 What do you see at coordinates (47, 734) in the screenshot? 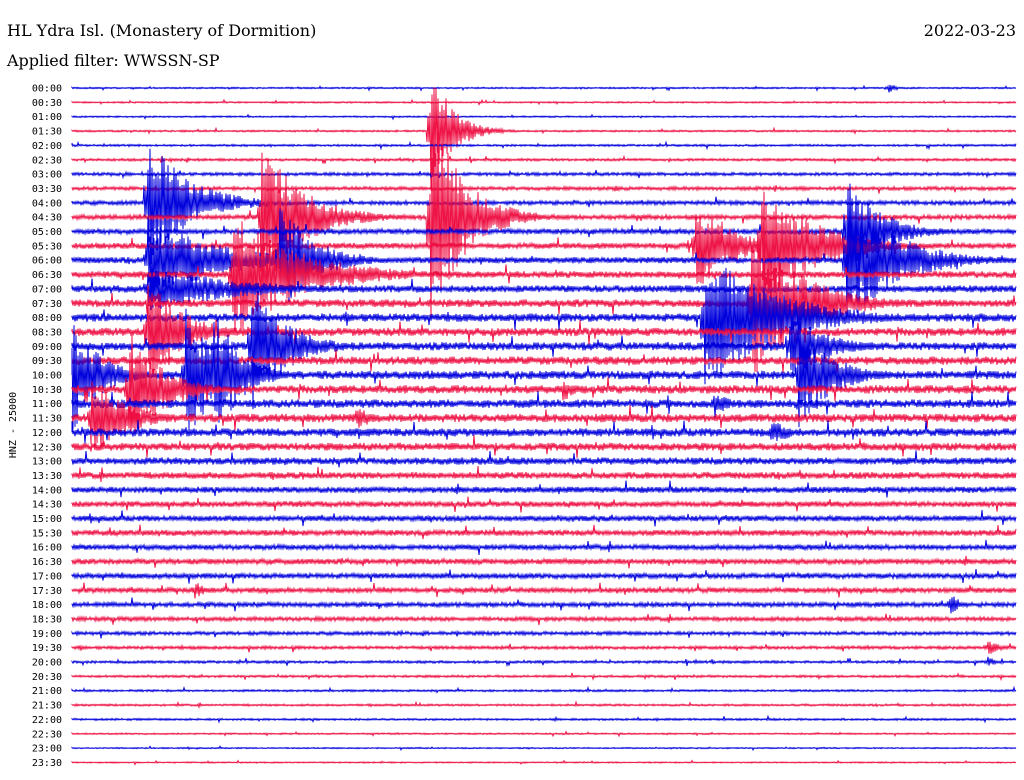
I see `tick-label-2230: 22:30` at bounding box center [47, 734].